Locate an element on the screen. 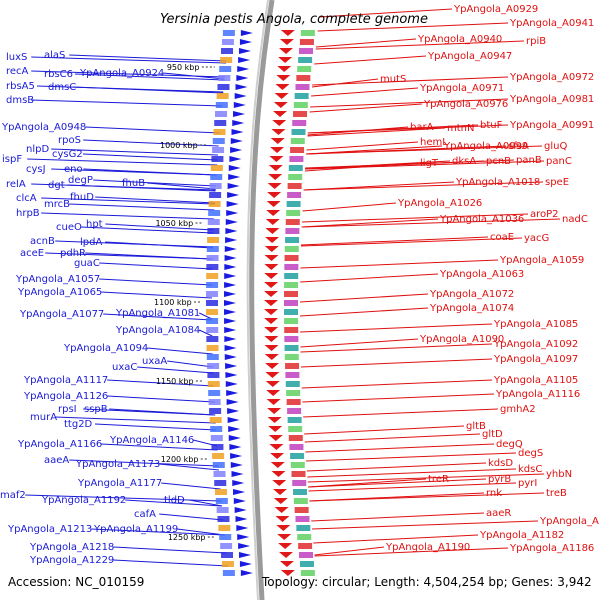 The width and height of the screenshot is (600, 600). gene-label-left: hrpB is located at coordinates (28, 213).